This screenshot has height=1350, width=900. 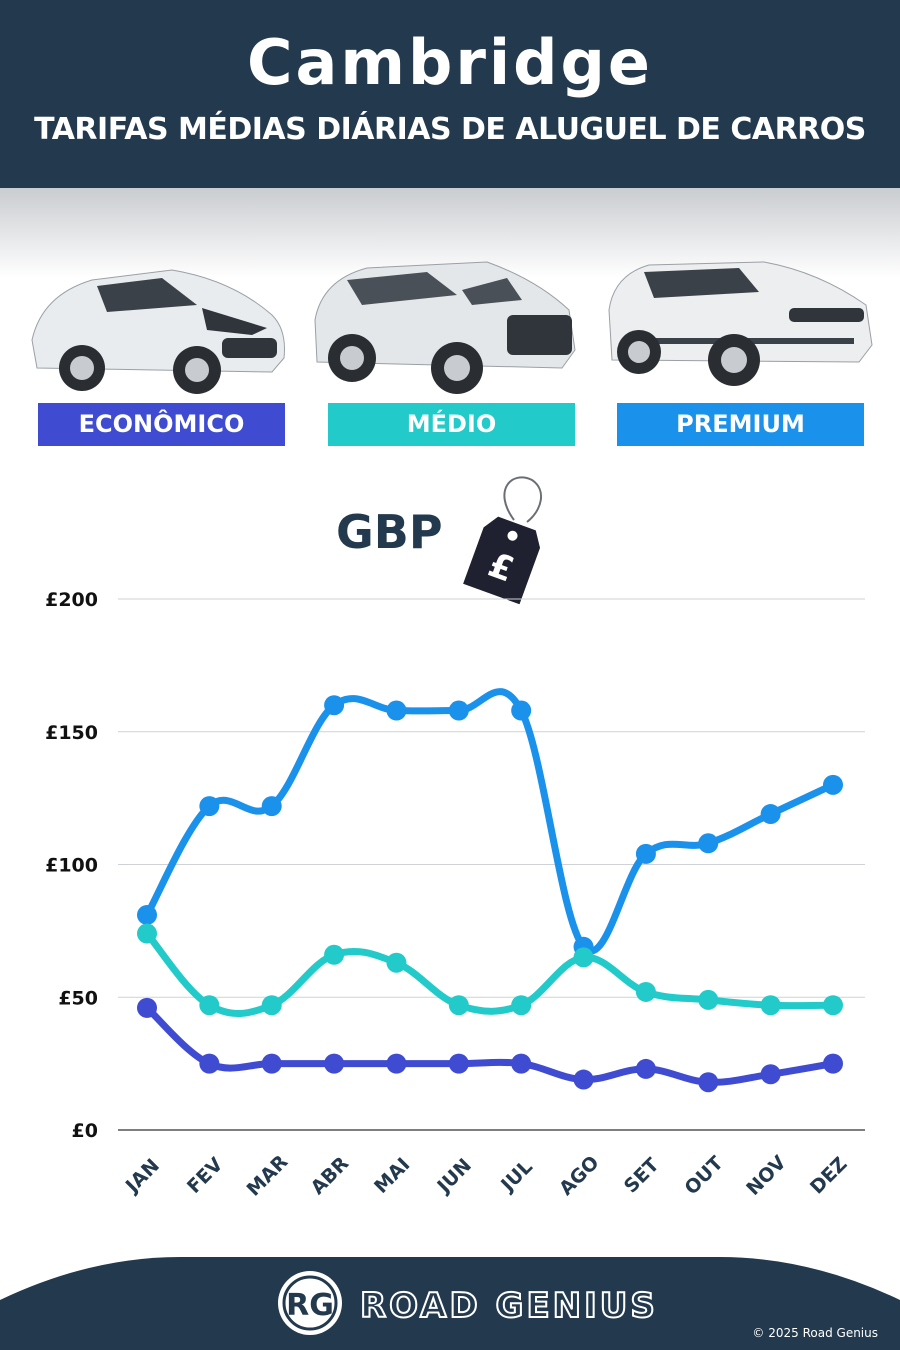 I want to click on y-tick-label: £100, so click(x=71, y=866).